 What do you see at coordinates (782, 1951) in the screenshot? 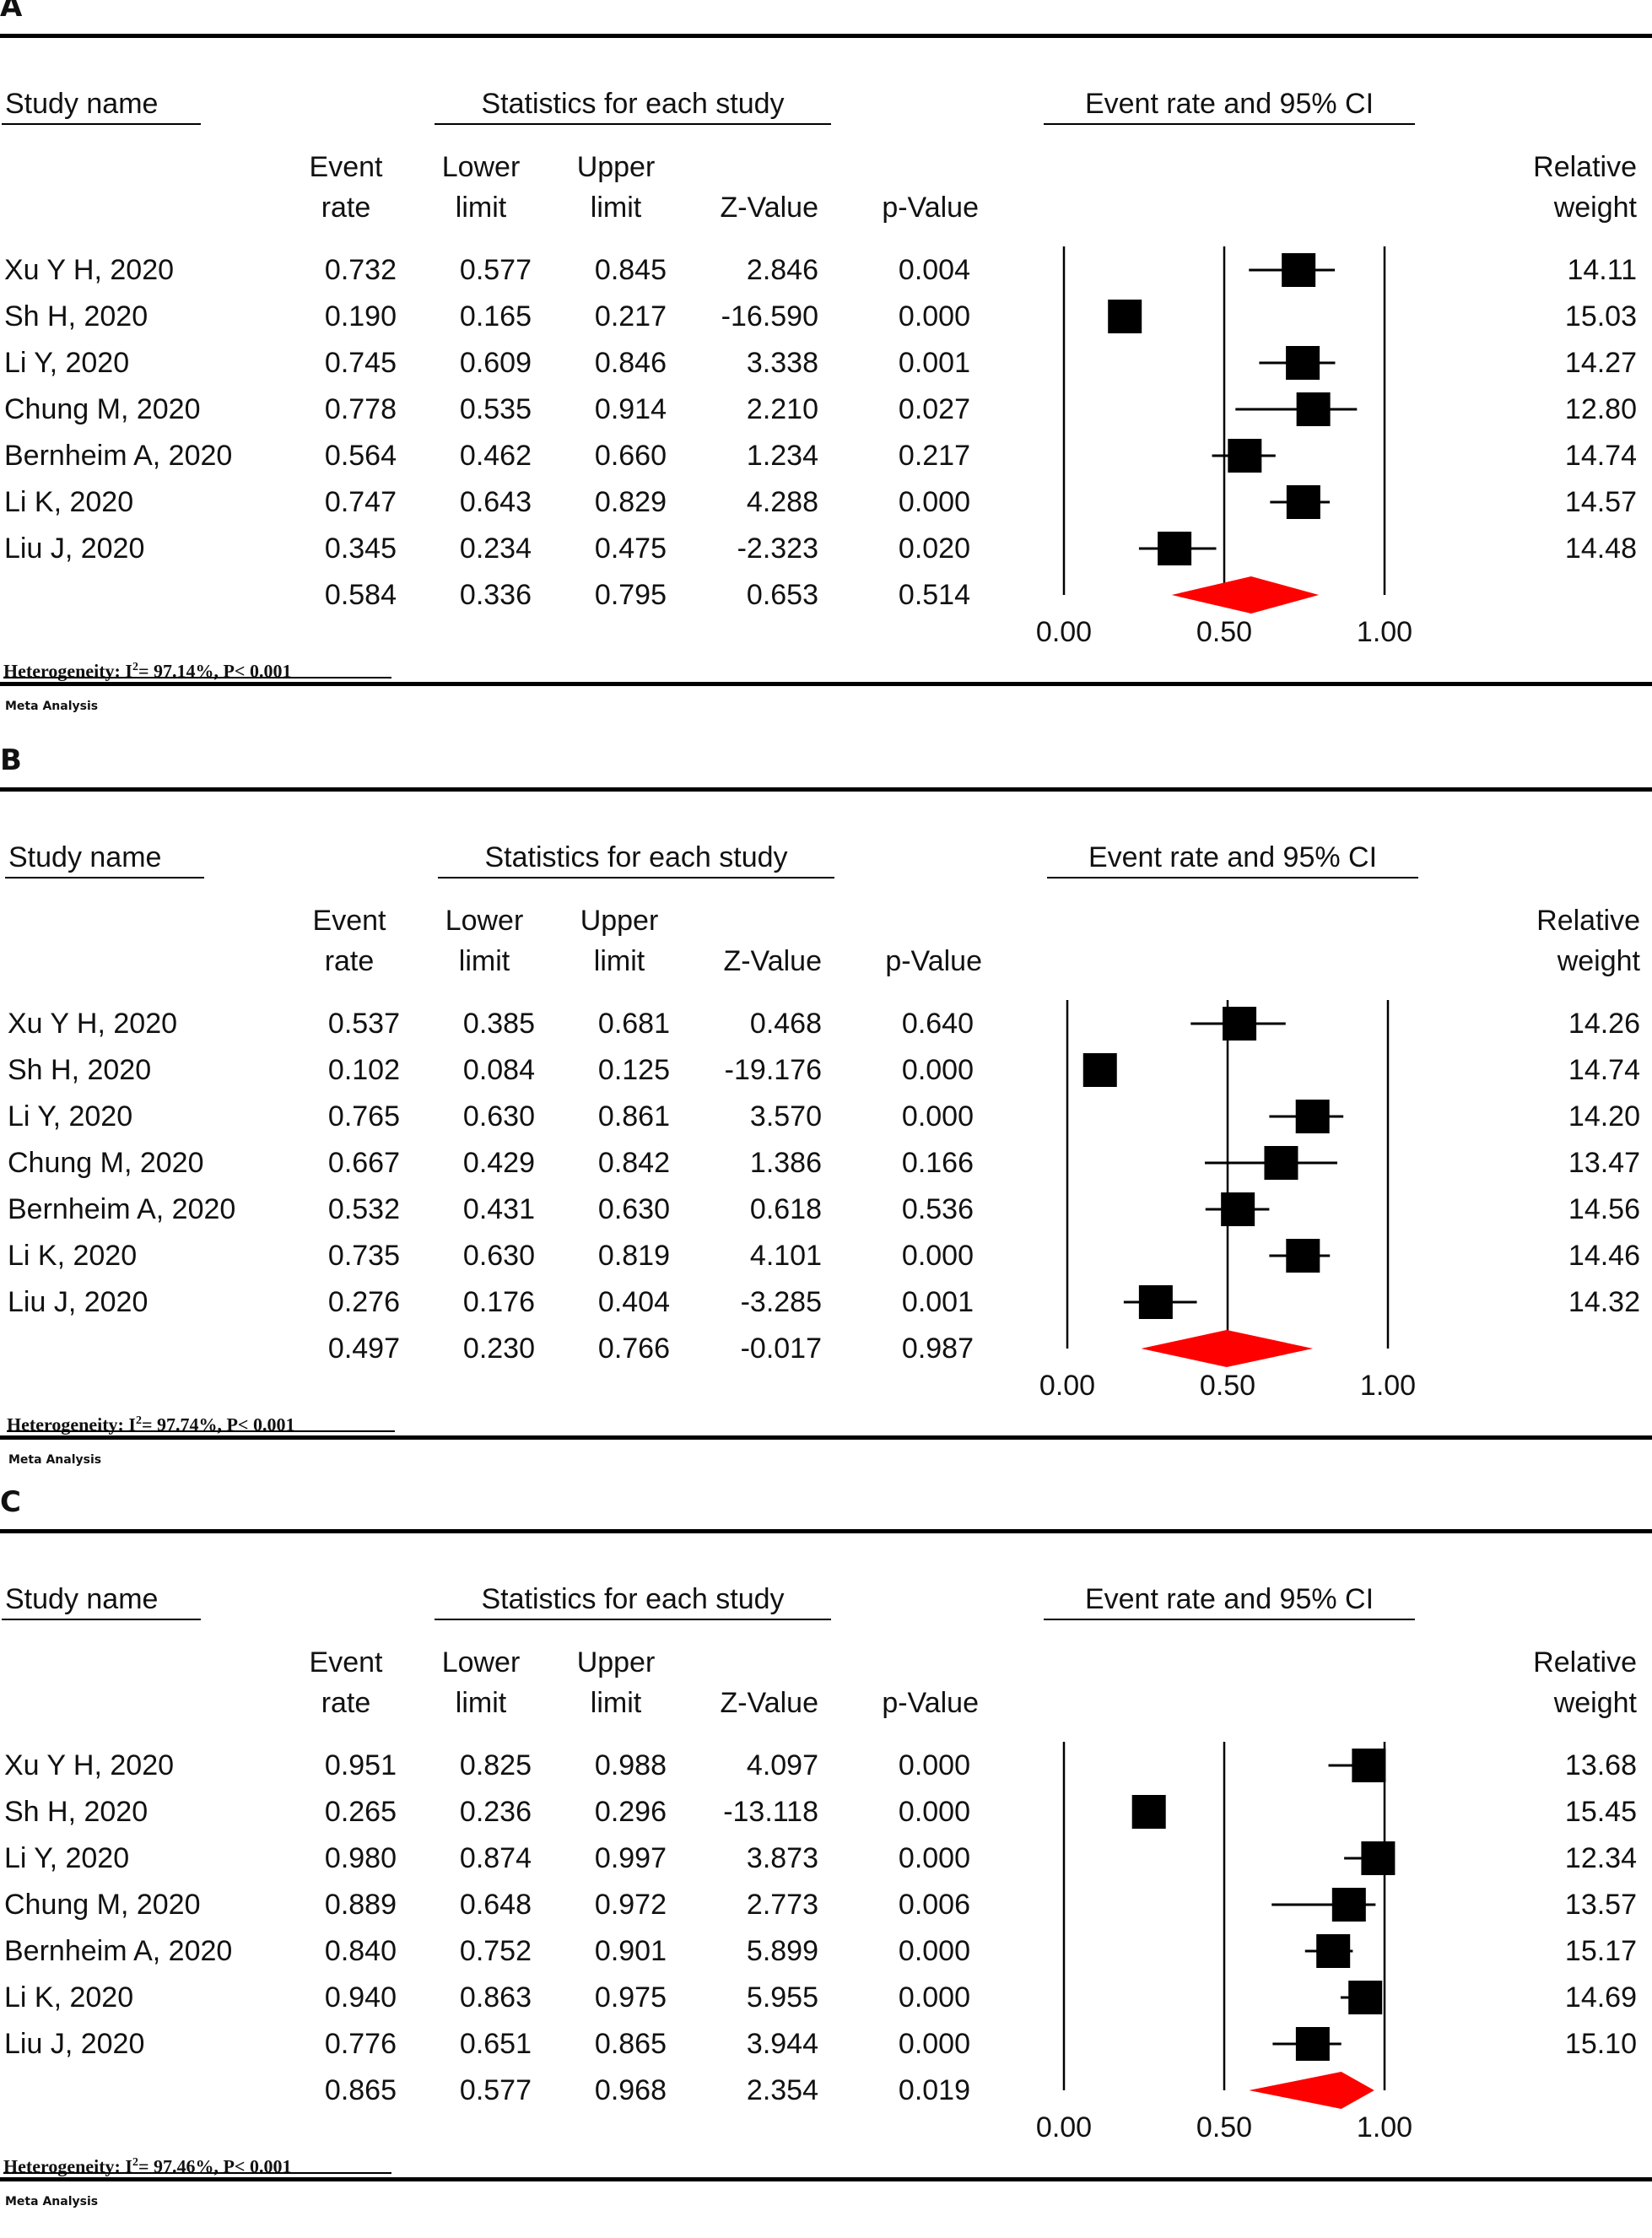
I see `z-value-cell: 5.899` at bounding box center [782, 1951].